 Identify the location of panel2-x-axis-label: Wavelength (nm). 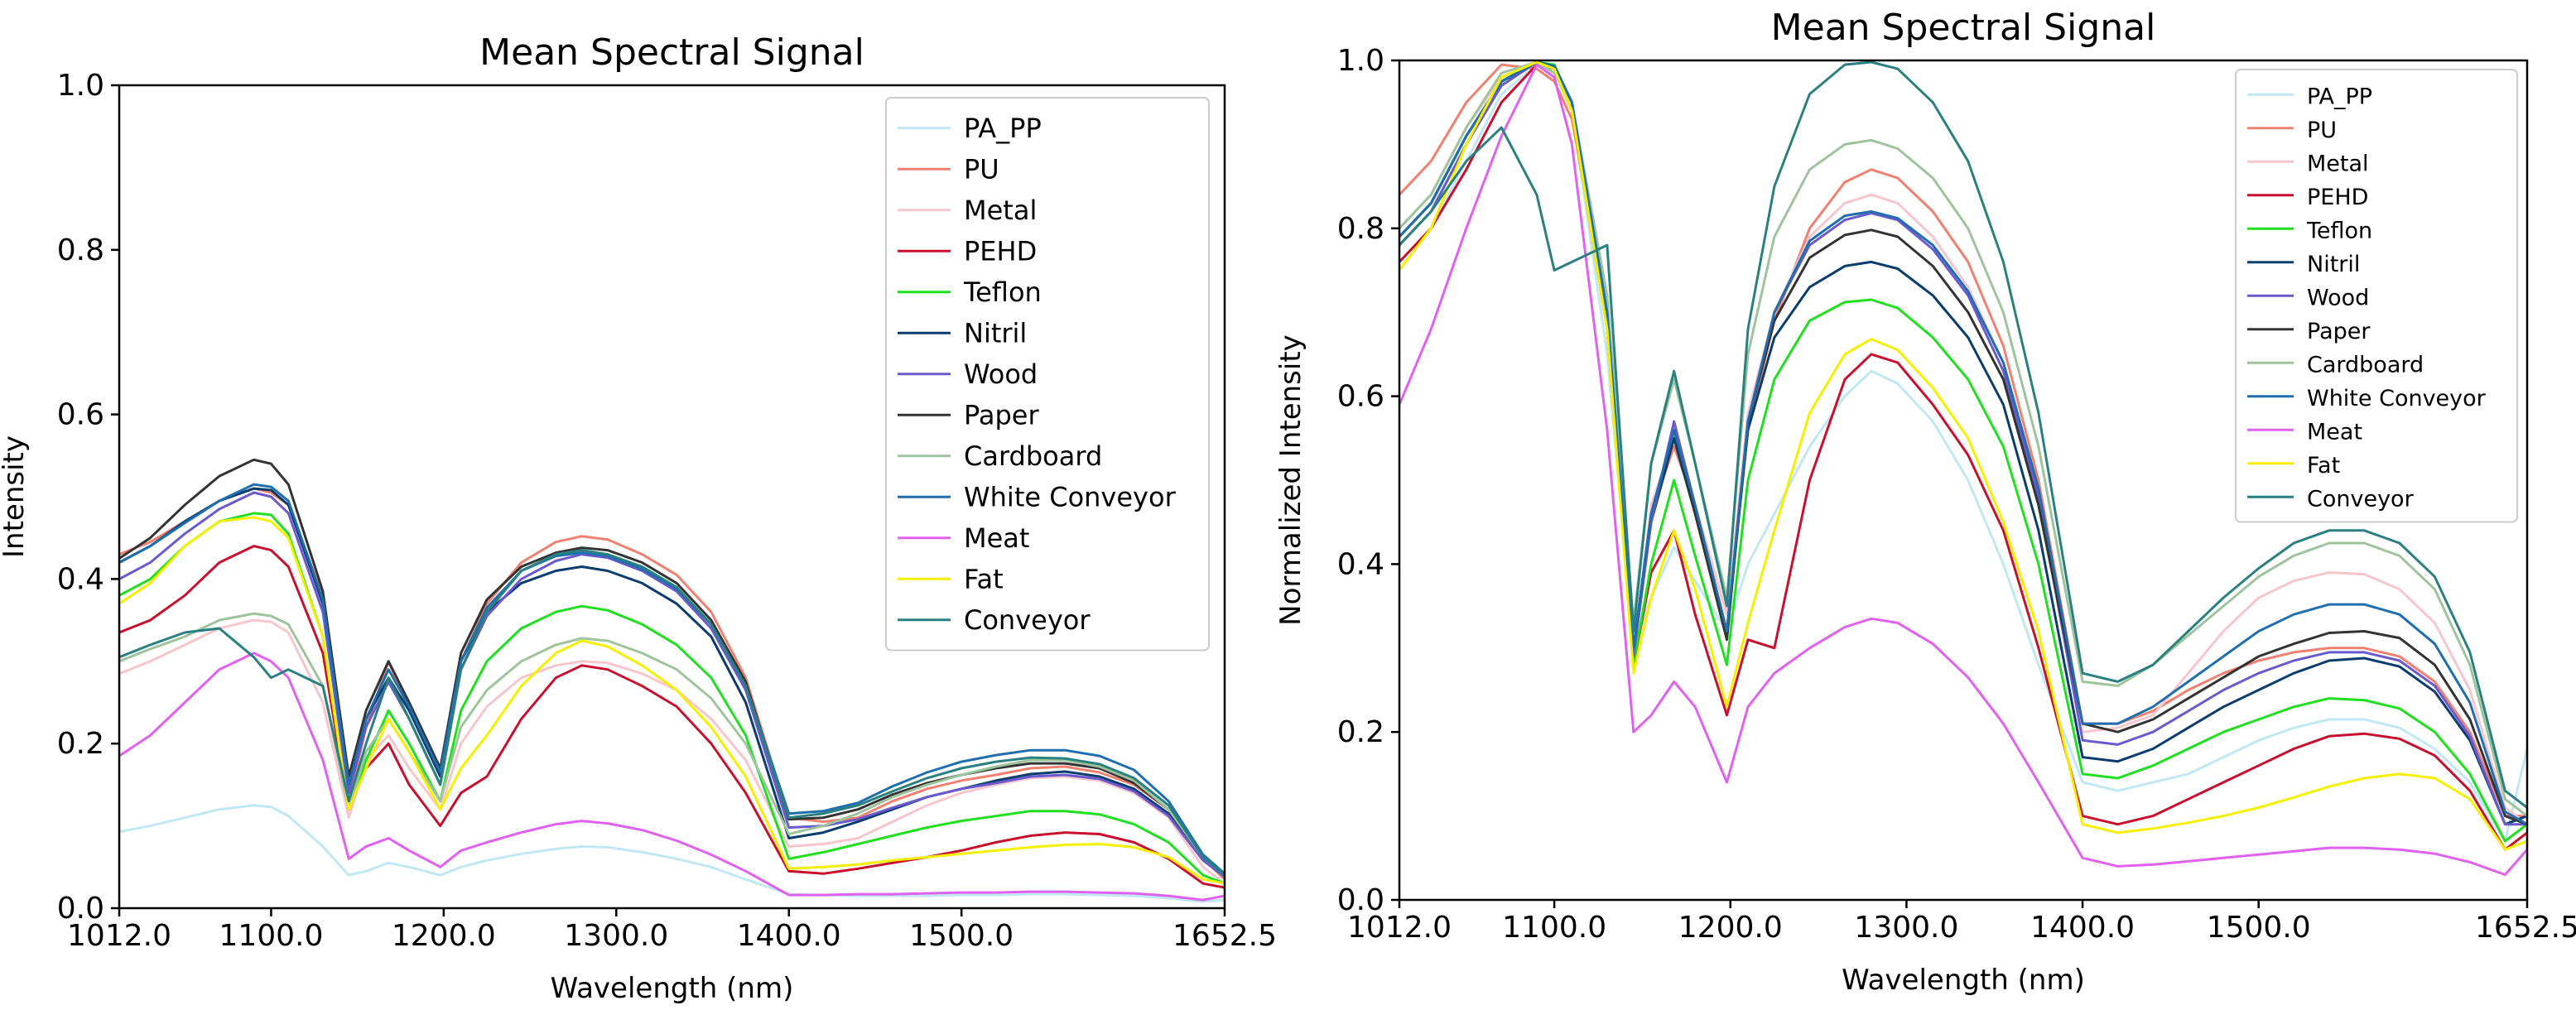
(1963, 981).